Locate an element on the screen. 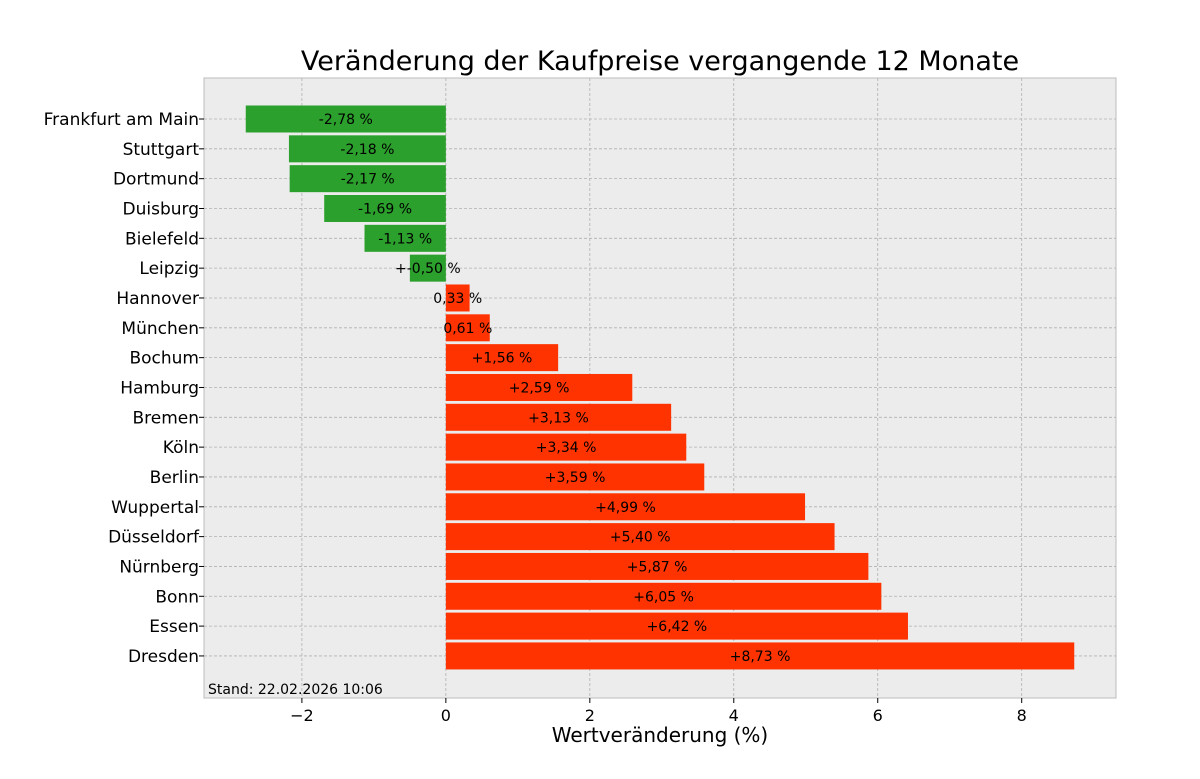 This screenshot has width=1200, height=779. x-tick-label: 6 is located at coordinates (878, 715).